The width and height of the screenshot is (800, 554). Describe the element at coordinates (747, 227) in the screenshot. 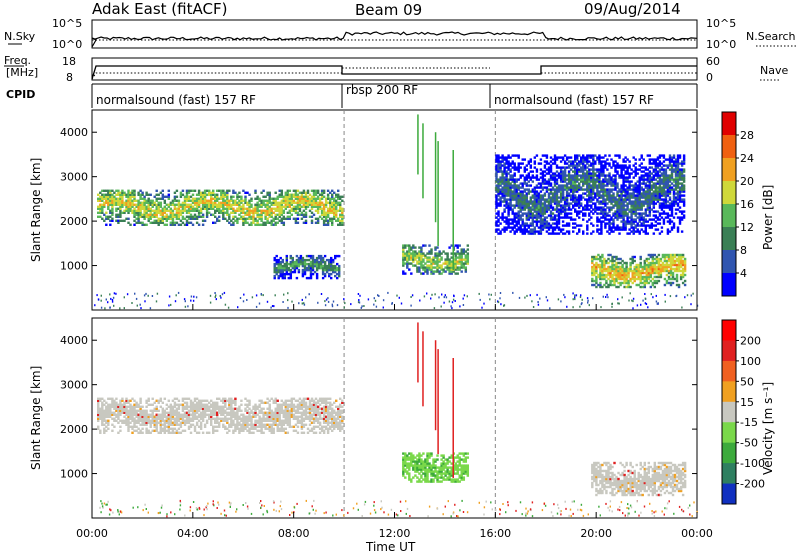

I see `colorbar-tick-label: 12` at that location.